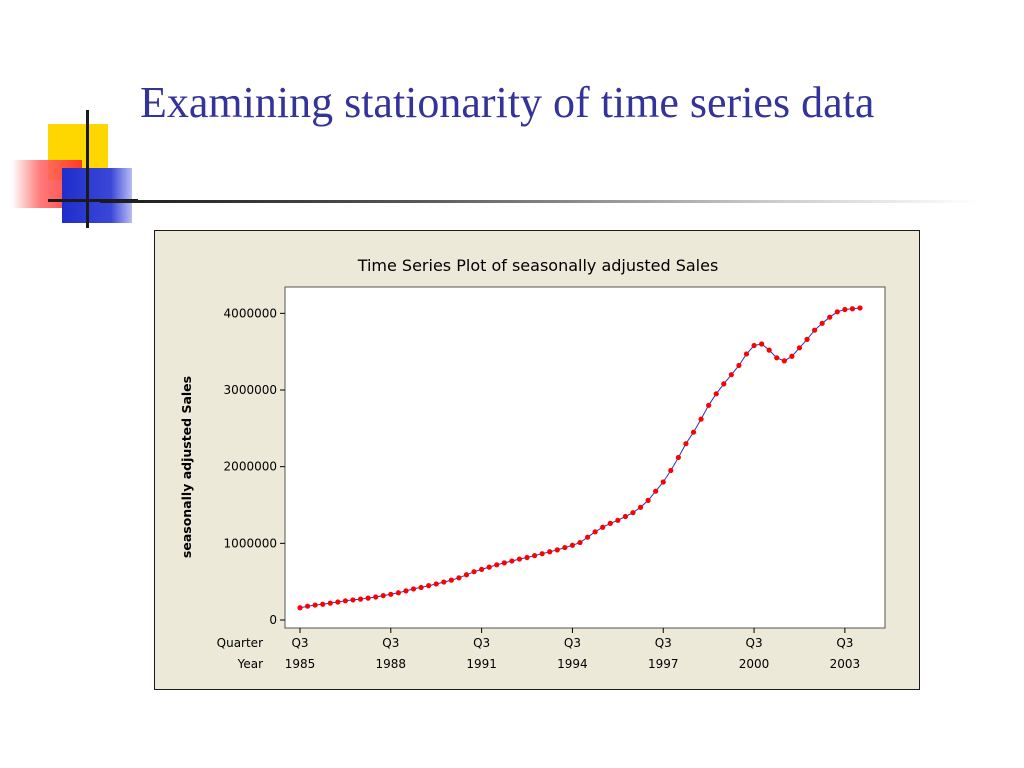 The image size is (1024, 768). Describe the element at coordinates (240, 643) in the screenshot. I see `x-axis-row-label-quarter: Quarter` at that location.